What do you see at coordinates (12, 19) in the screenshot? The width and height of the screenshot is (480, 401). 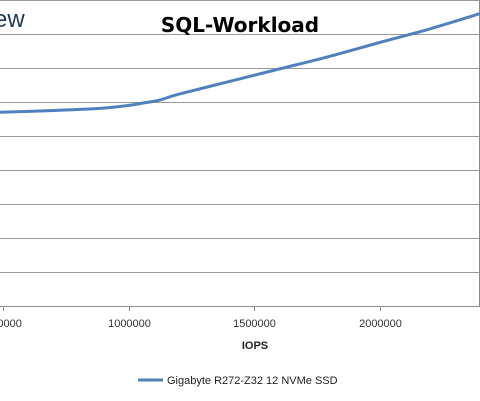 I see `brand-watermark: ew` at bounding box center [12, 19].